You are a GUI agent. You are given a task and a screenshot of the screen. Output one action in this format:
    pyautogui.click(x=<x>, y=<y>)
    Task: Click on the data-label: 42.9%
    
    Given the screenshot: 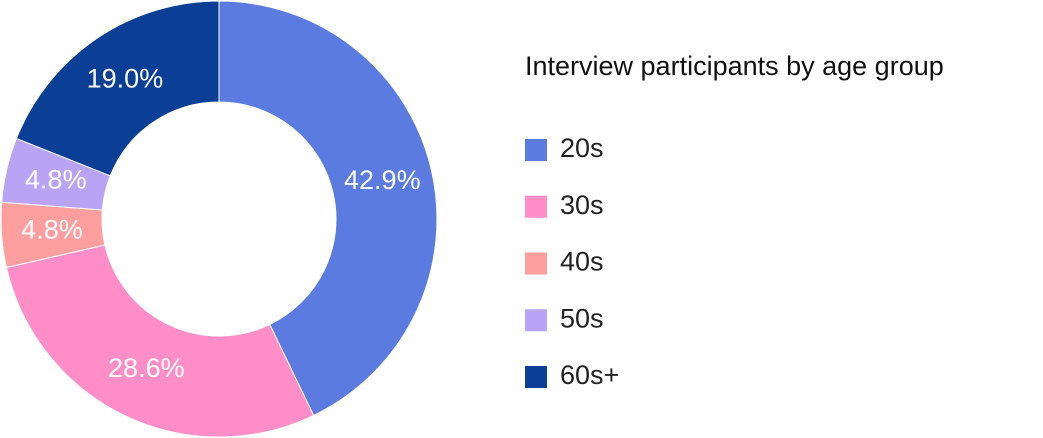 What is the action you would take?
    pyautogui.click(x=382, y=180)
    